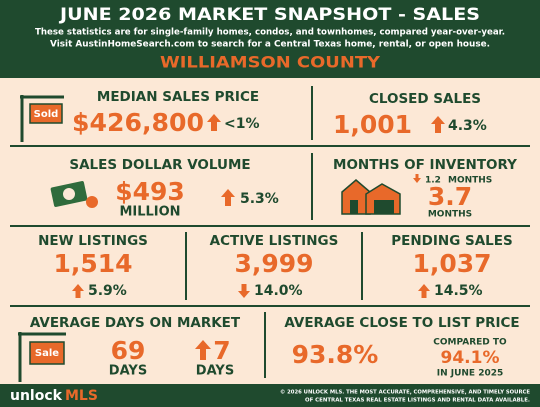 Image resolution: width=540 pixels, height=407 pixels. What do you see at coordinates (278, 291) in the screenshot?
I see `metric-change: 14.0%` at bounding box center [278, 291].